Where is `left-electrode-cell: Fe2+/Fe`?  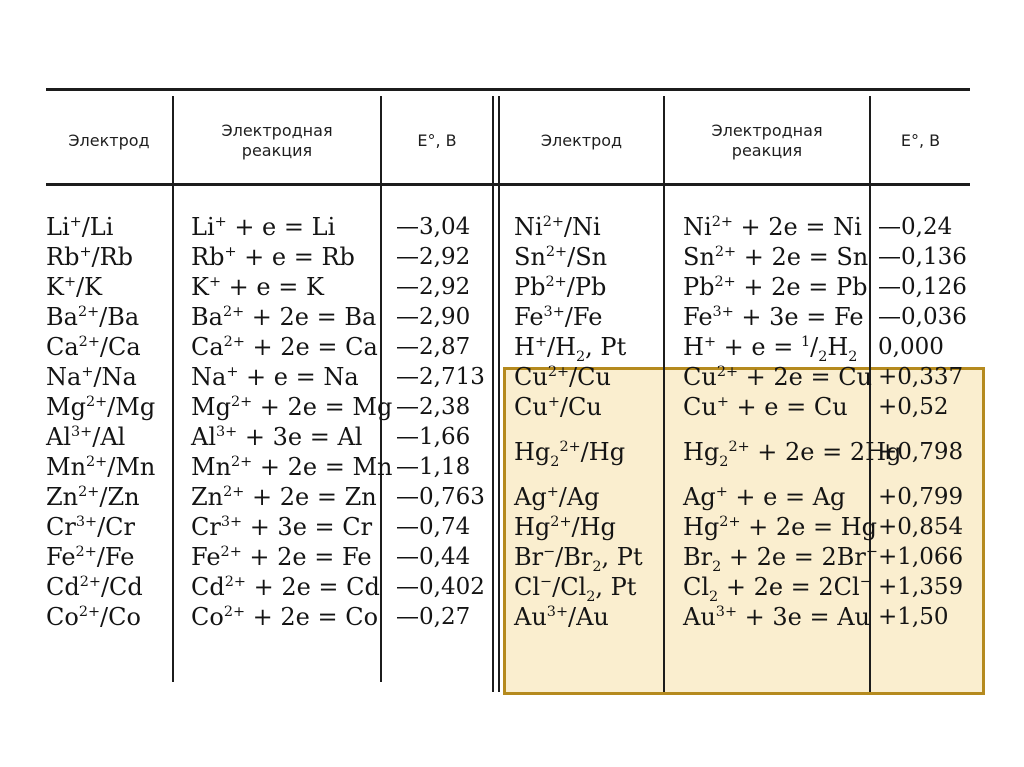
left-electrode-cell: Fe2+/Fe is located at coordinates (90, 557).